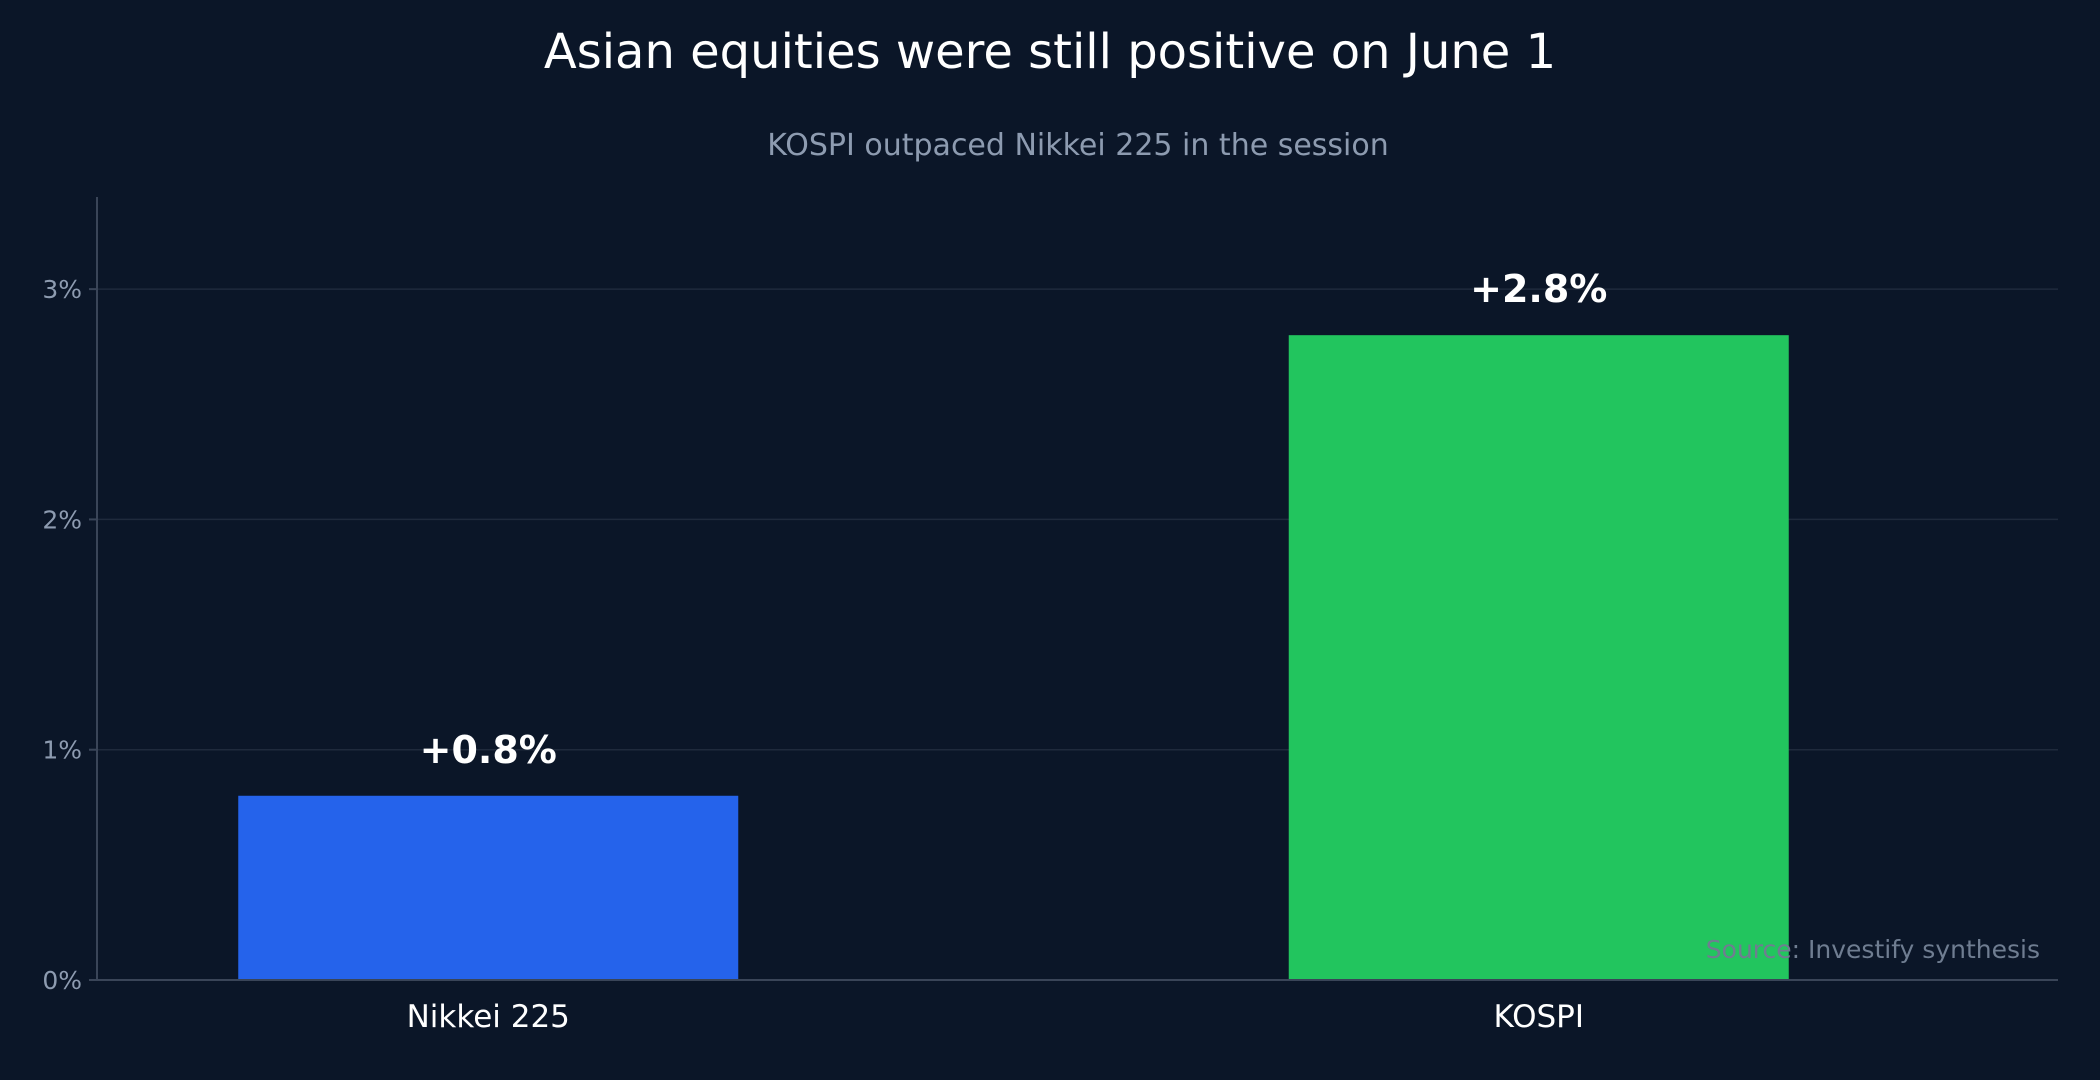  What do you see at coordinates (1078, 145) in the screenshot?
I see `chart-subtitle: KOSPI outpaced Nikkei 225 in the session` at bounding box center [1078, 145].